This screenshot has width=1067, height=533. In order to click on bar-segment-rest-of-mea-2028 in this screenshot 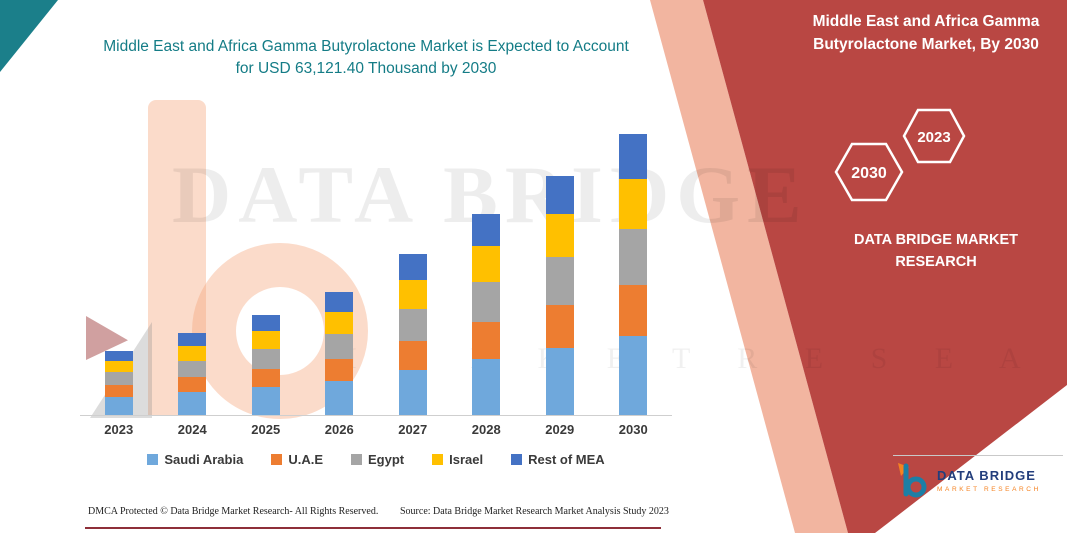, I will do `click(486, 230)`.